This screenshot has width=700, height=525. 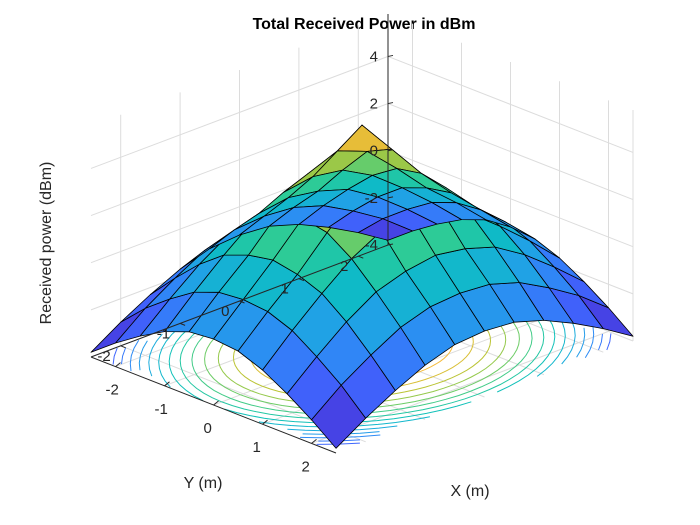 What do you see at coordinates (374, 104) in the screenshot?
I see `z-tick-label: 2` at bounding box center [374, 104].